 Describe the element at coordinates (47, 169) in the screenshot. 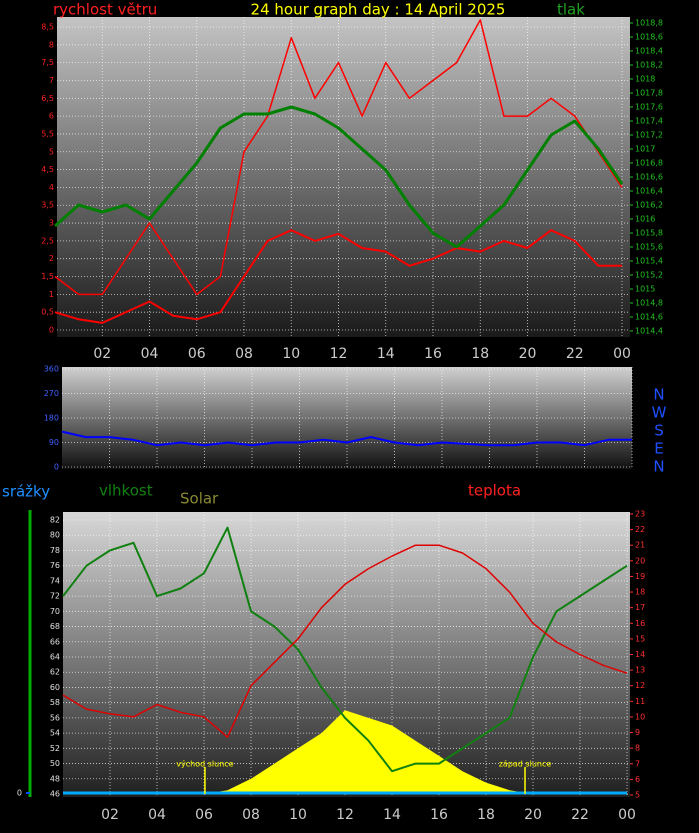

I see `y-tick-label: 4,5` at that location.